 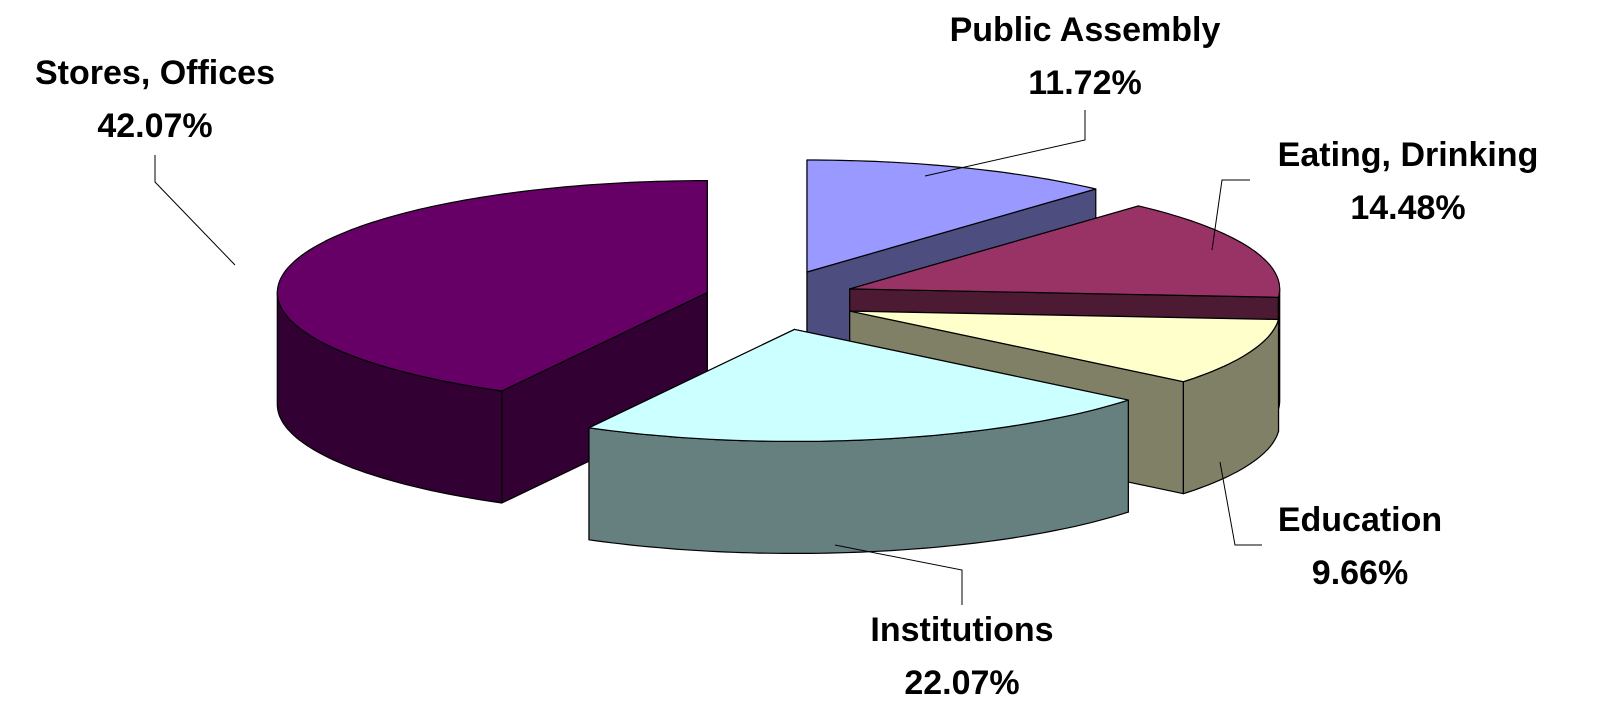 I want to click on value-label: 9.66%, so click(x=1360, y=573).